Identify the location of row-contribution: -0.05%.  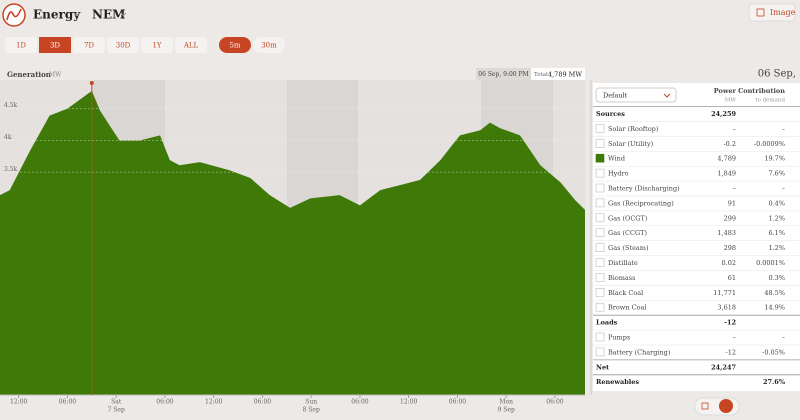
(773, 352).